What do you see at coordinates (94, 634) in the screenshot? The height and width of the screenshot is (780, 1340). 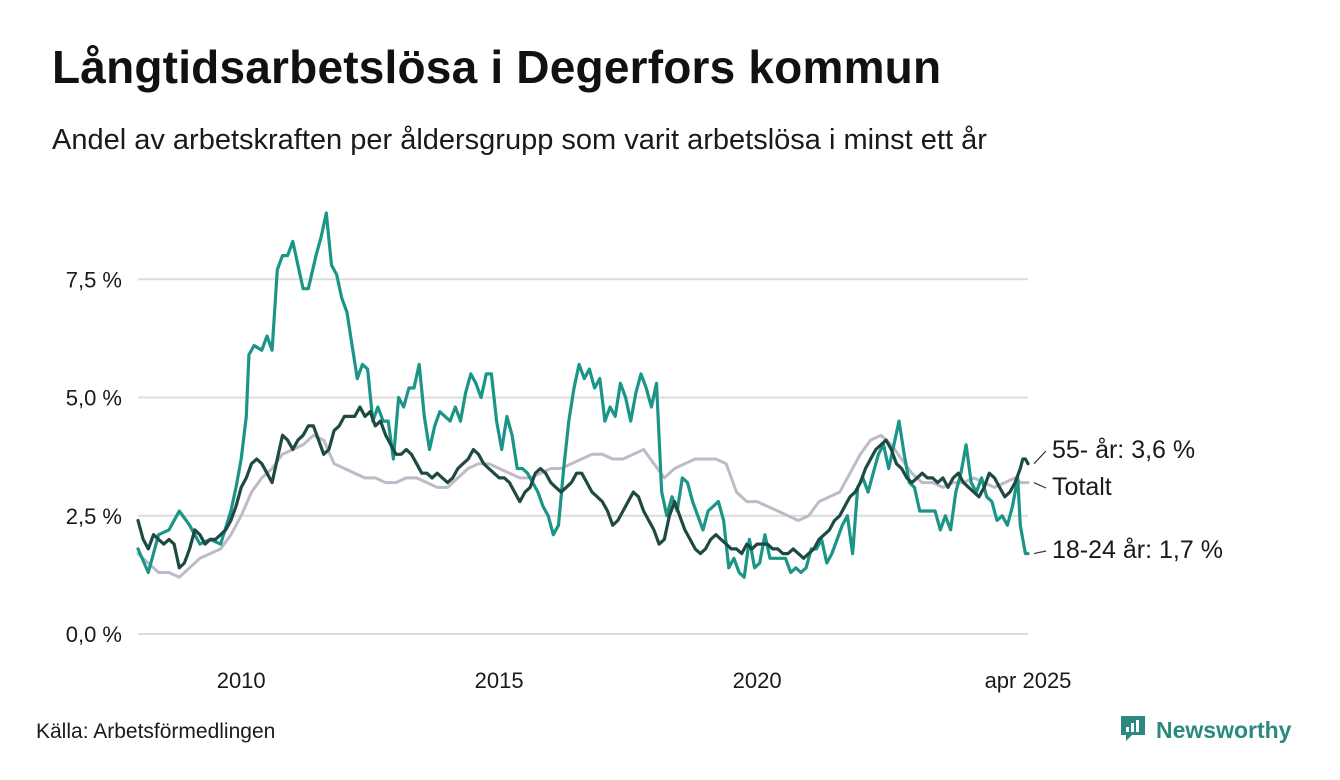 I see `y-tick-label: 0,0 %` at bounding box center [94, 634].